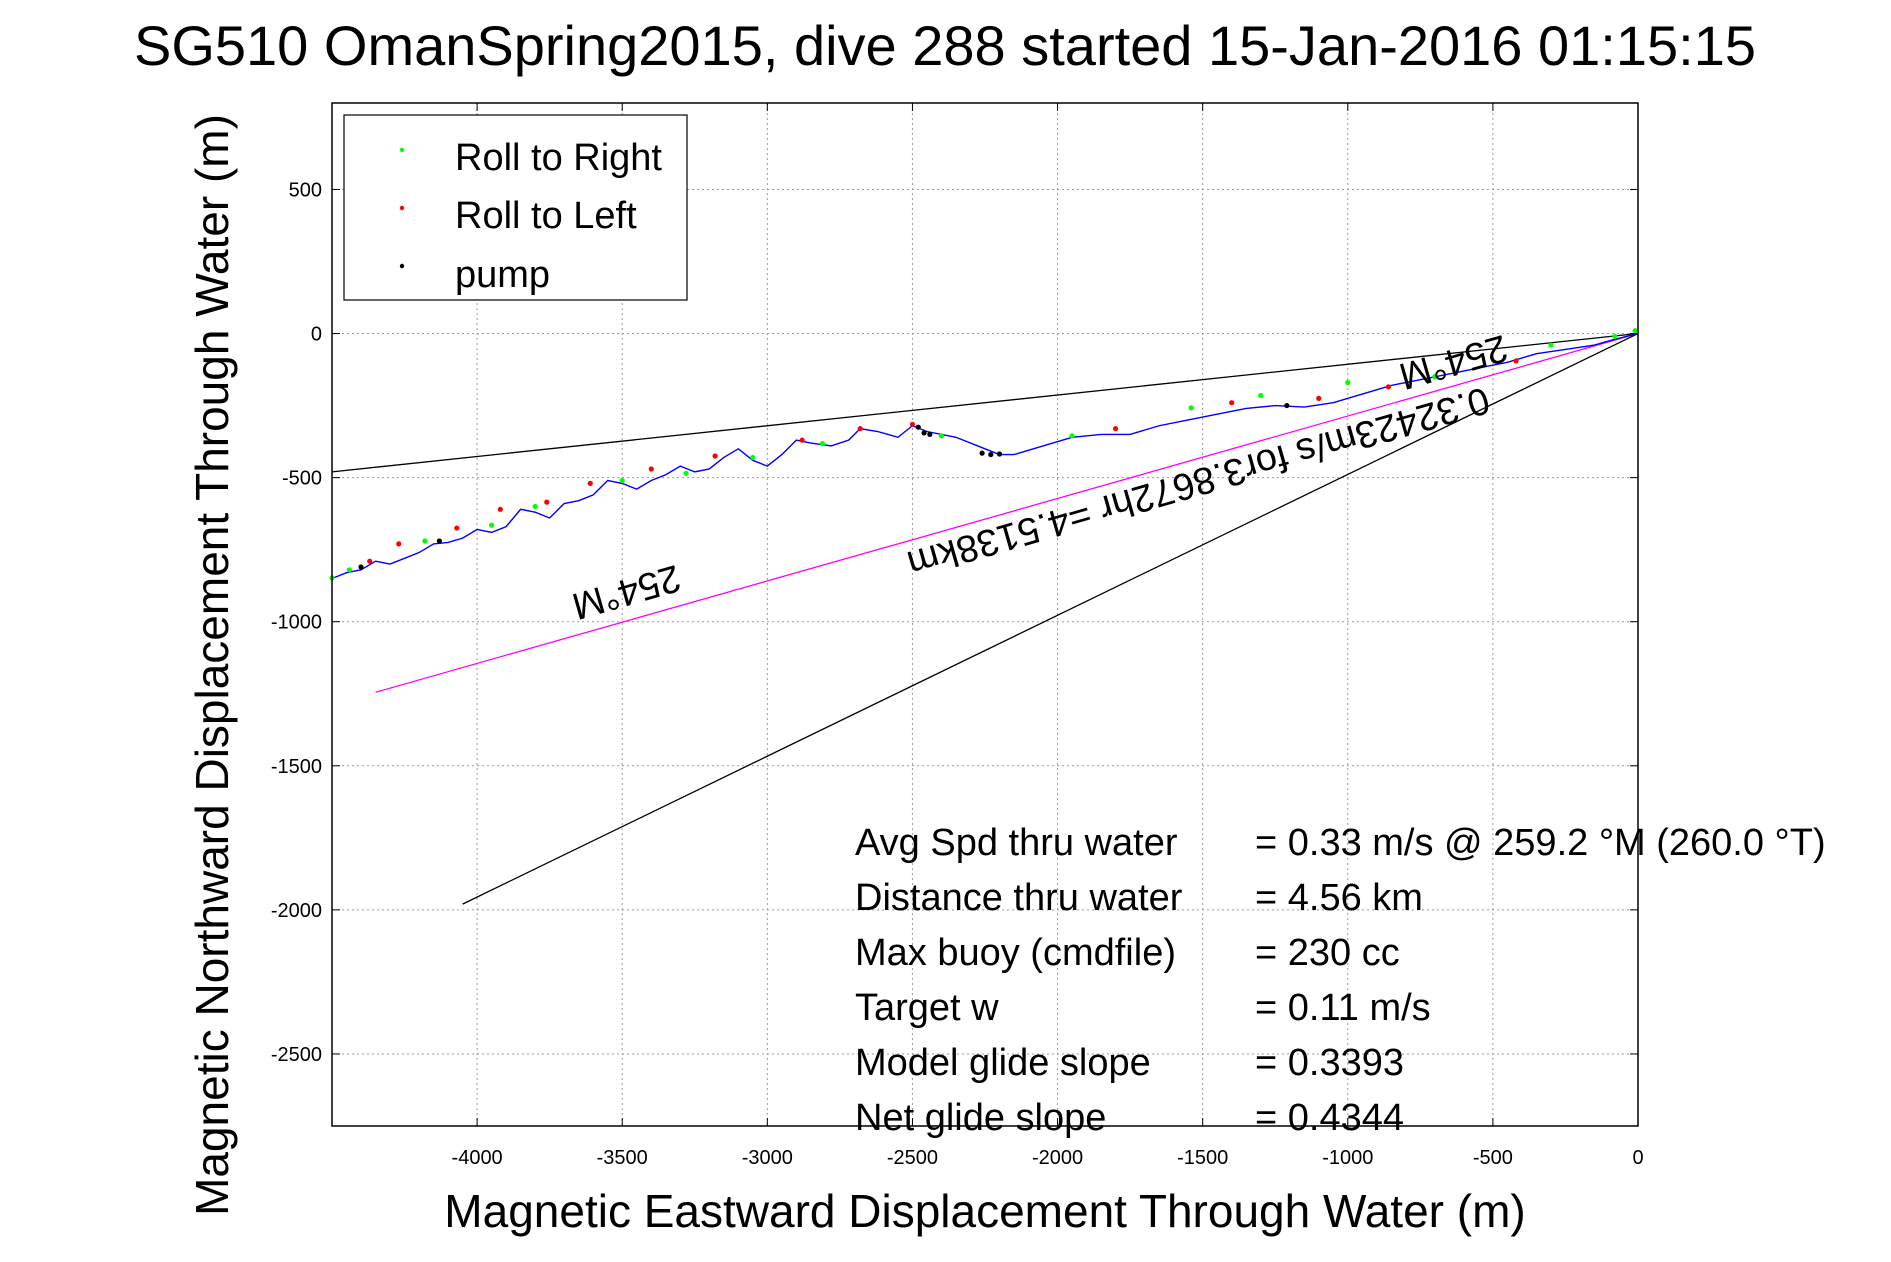 The image size is (1891, 1262). What do you see at coordinates (1347, 1158) in the screenshot?
I see `x-tick-label: -1000` at bounding box center [1347, 1158].